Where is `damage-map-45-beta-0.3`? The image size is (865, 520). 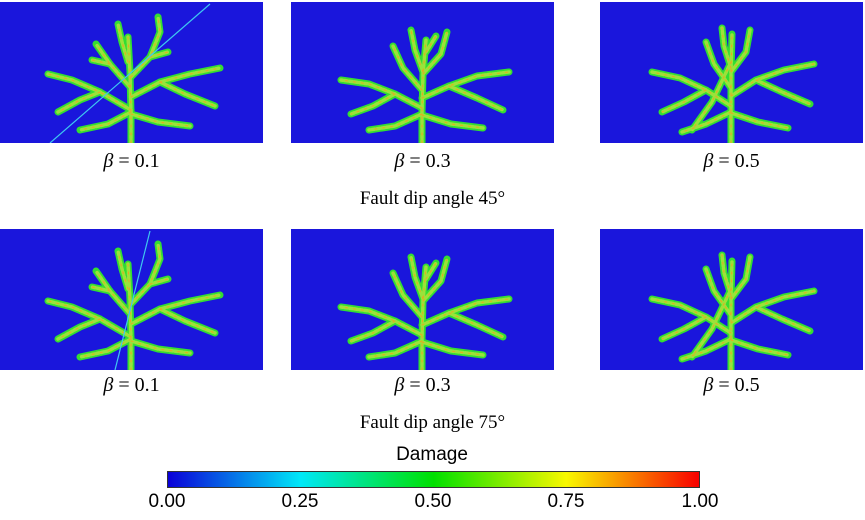
damage-map-45-beta-0.3 is located at coordinates (422, 72).